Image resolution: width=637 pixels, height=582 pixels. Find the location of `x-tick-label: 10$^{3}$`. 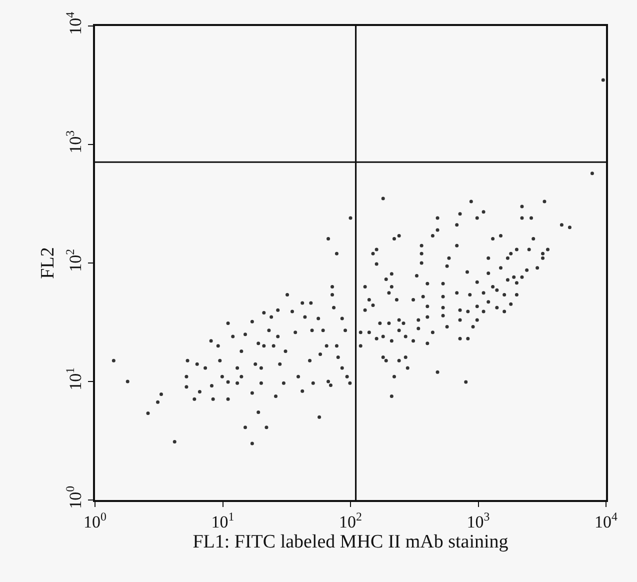

x-tick-label: 10$^{3}$ is located at coordinates (478, 520).